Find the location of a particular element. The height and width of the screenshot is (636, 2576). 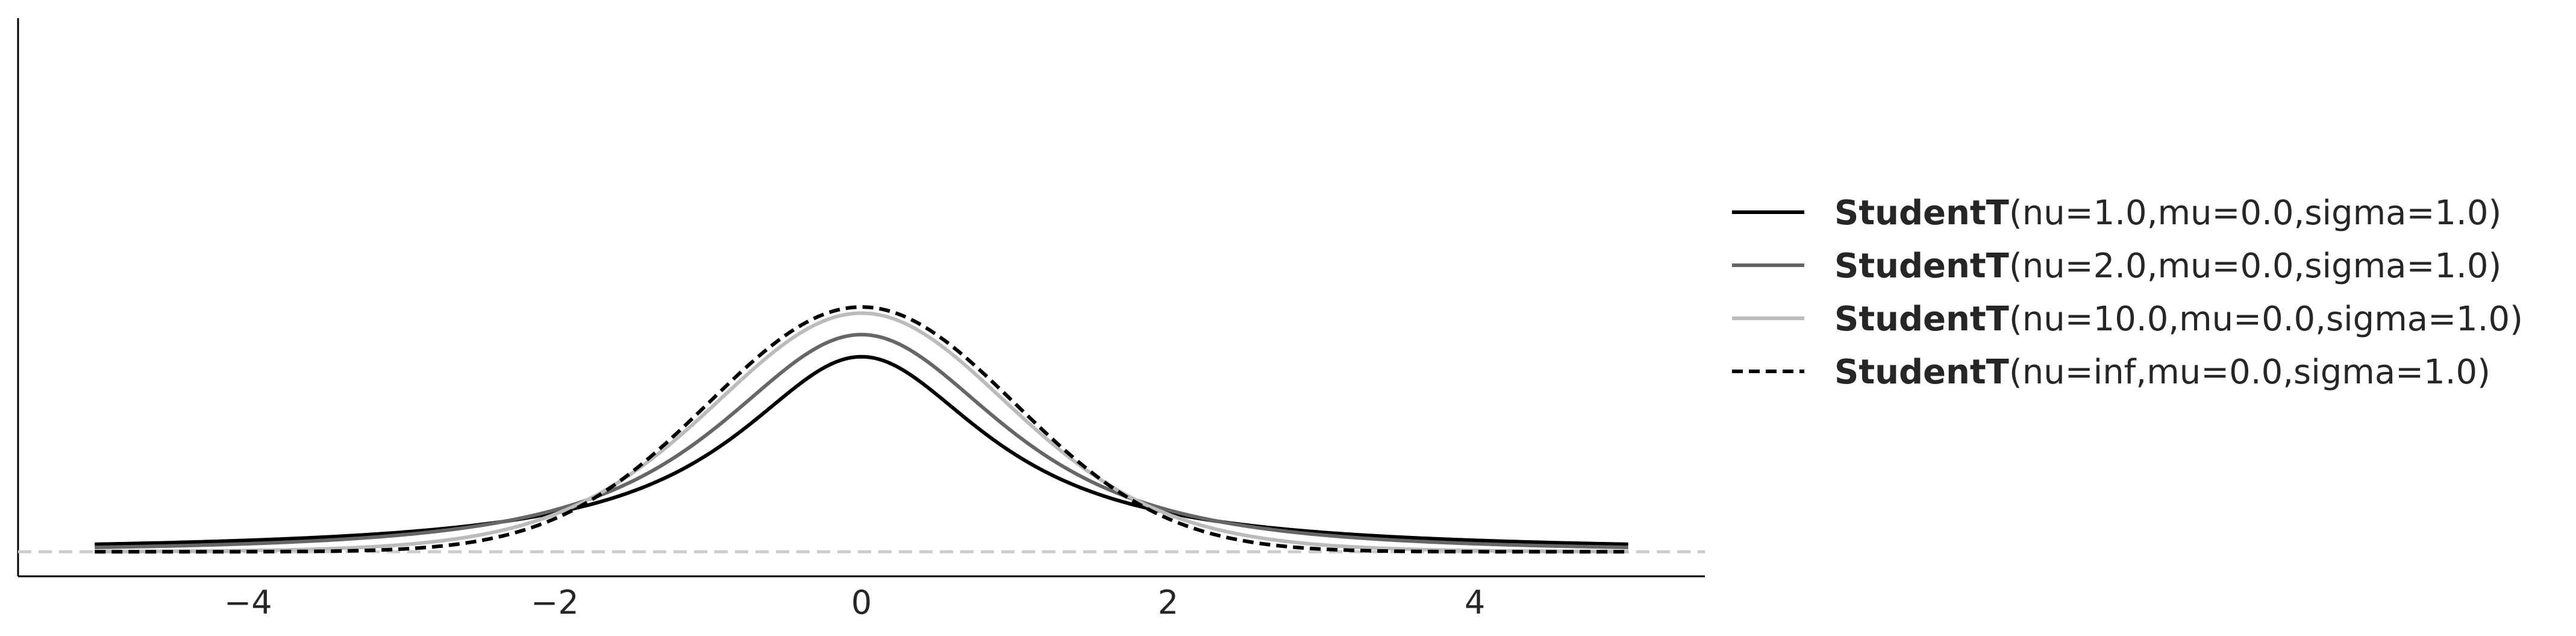

x-tick-label: 2 is located at coordinates (1168, 603).